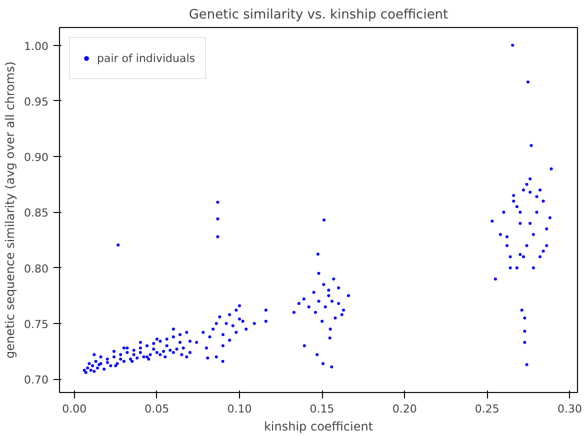  Describe the element at coordinates (36, 269) in the screenshot. I see `y-tick-label: 0.80` at that location.